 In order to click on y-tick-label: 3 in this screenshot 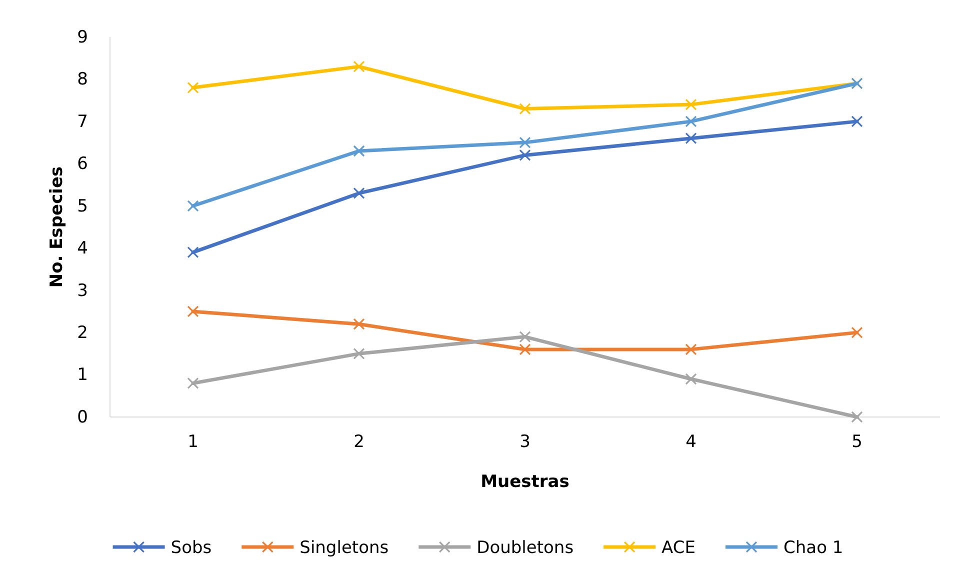, I will do `click(82, 290)`.